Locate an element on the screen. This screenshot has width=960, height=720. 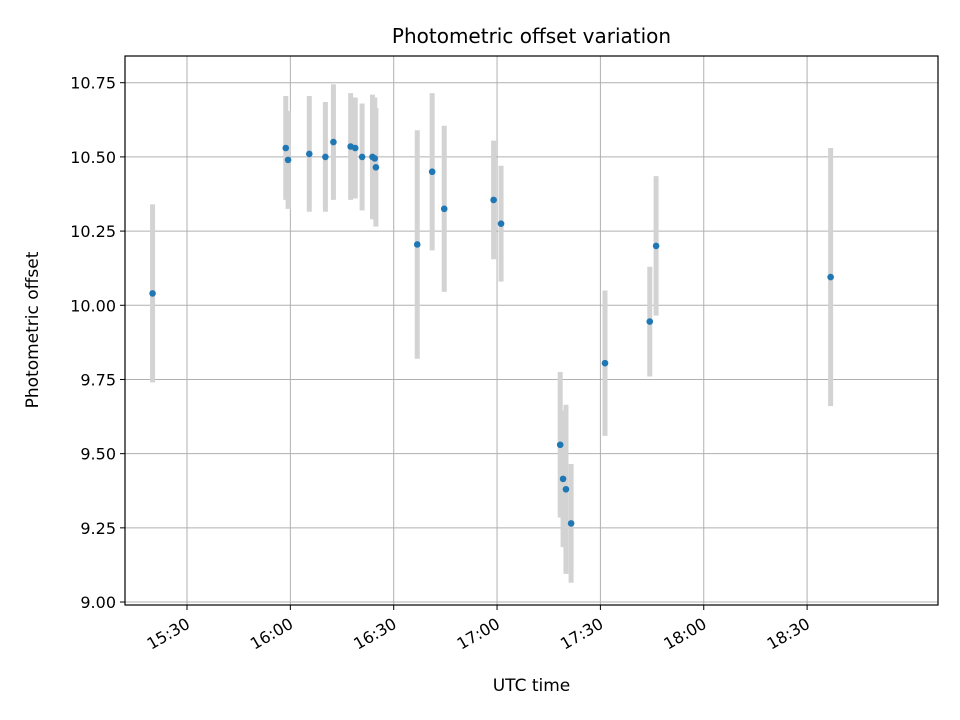
chart-title: Photometric offset variation is located at coordinates (531, 36).